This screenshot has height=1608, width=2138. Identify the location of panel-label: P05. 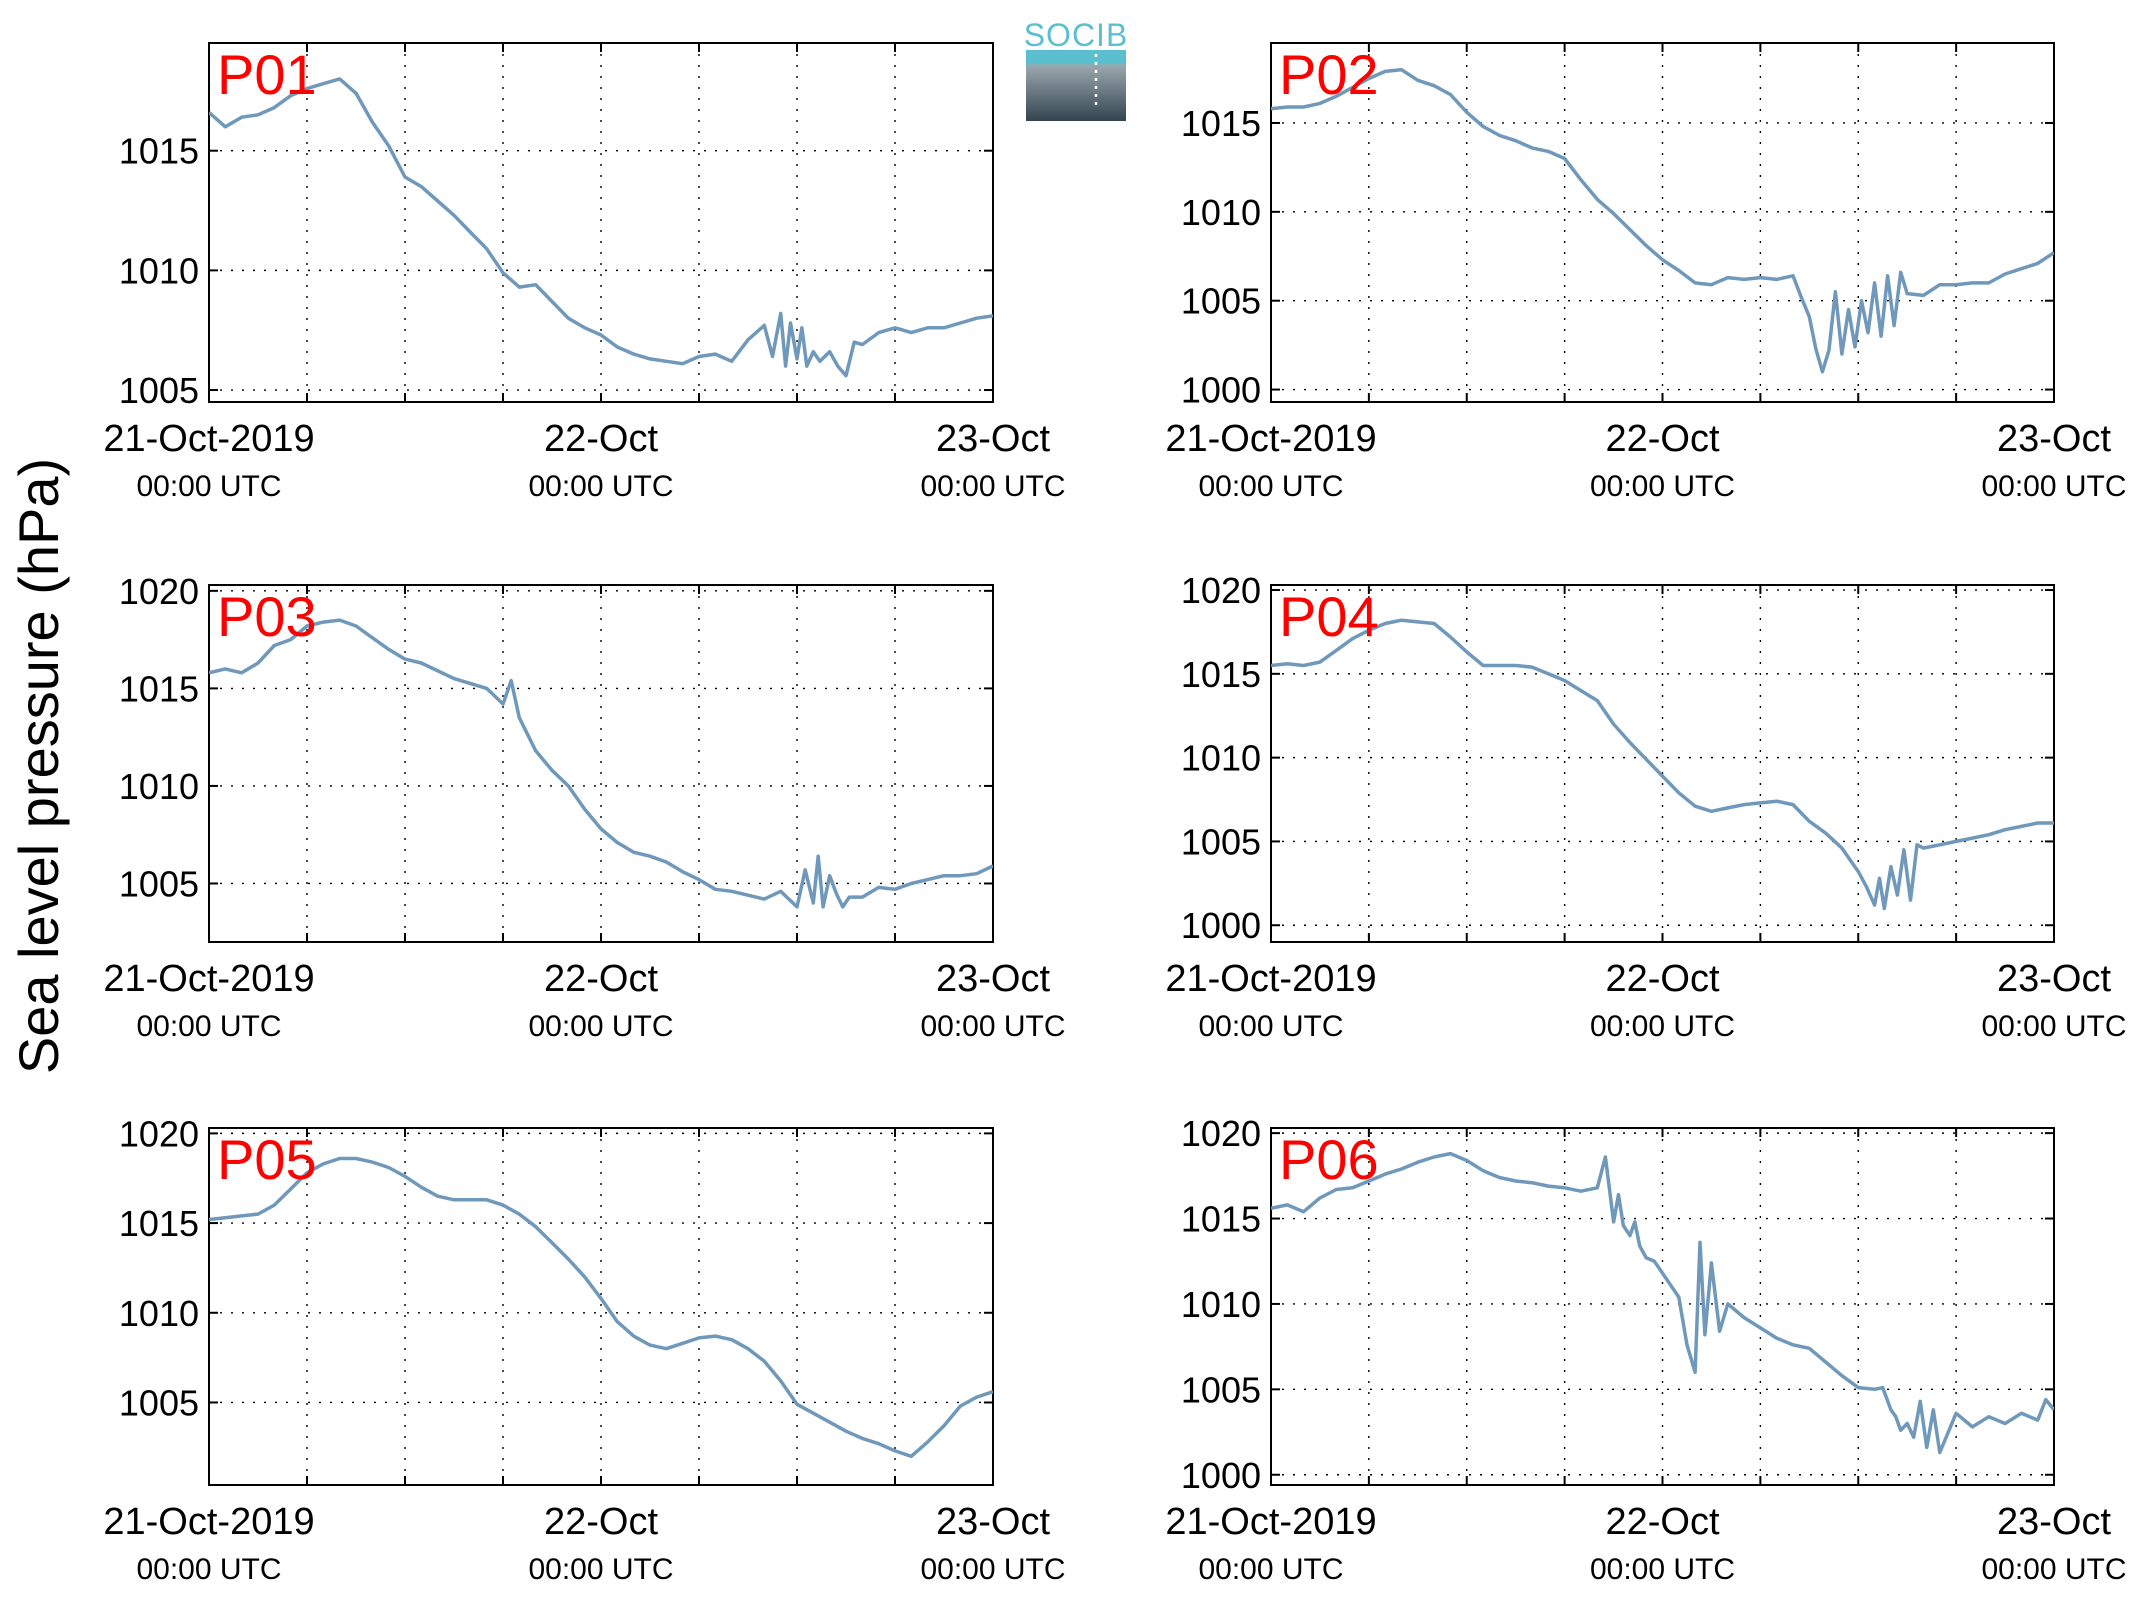
(267, 1159).